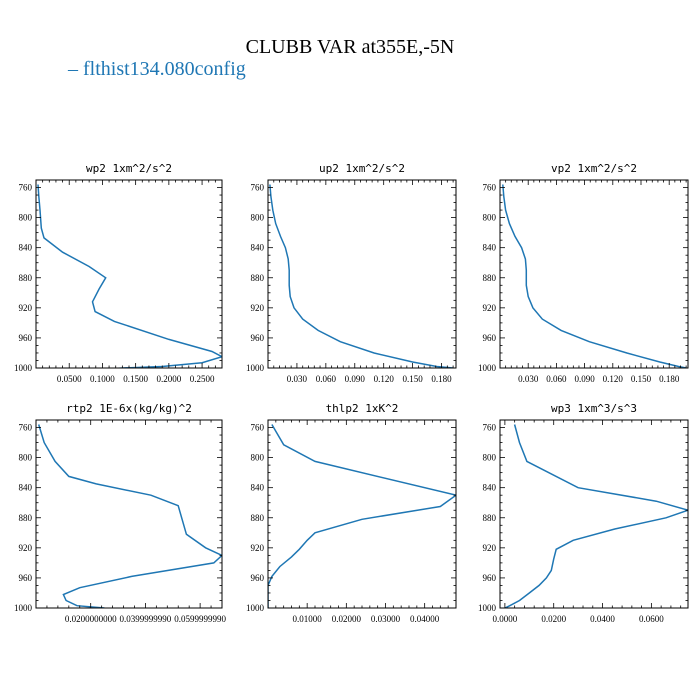  I want to click on panel-title: up2 1xm^2/s^2, so click(362, 168).